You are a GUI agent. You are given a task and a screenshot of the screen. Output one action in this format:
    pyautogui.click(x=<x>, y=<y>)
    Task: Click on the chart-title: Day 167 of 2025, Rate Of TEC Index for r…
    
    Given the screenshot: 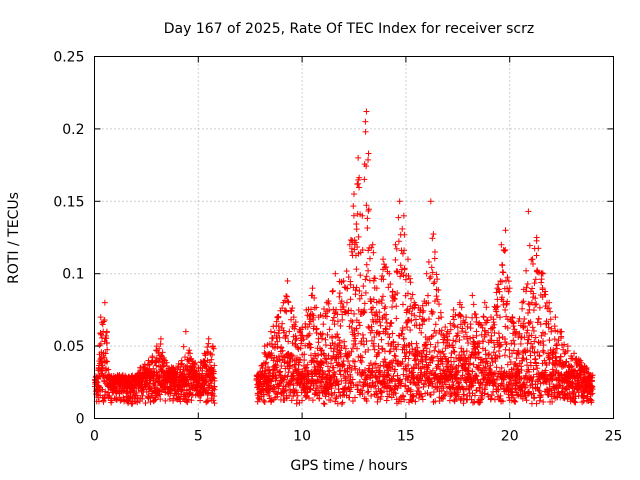 What is the action you would take?
    pyautogui.click(x=349, y=29)
    